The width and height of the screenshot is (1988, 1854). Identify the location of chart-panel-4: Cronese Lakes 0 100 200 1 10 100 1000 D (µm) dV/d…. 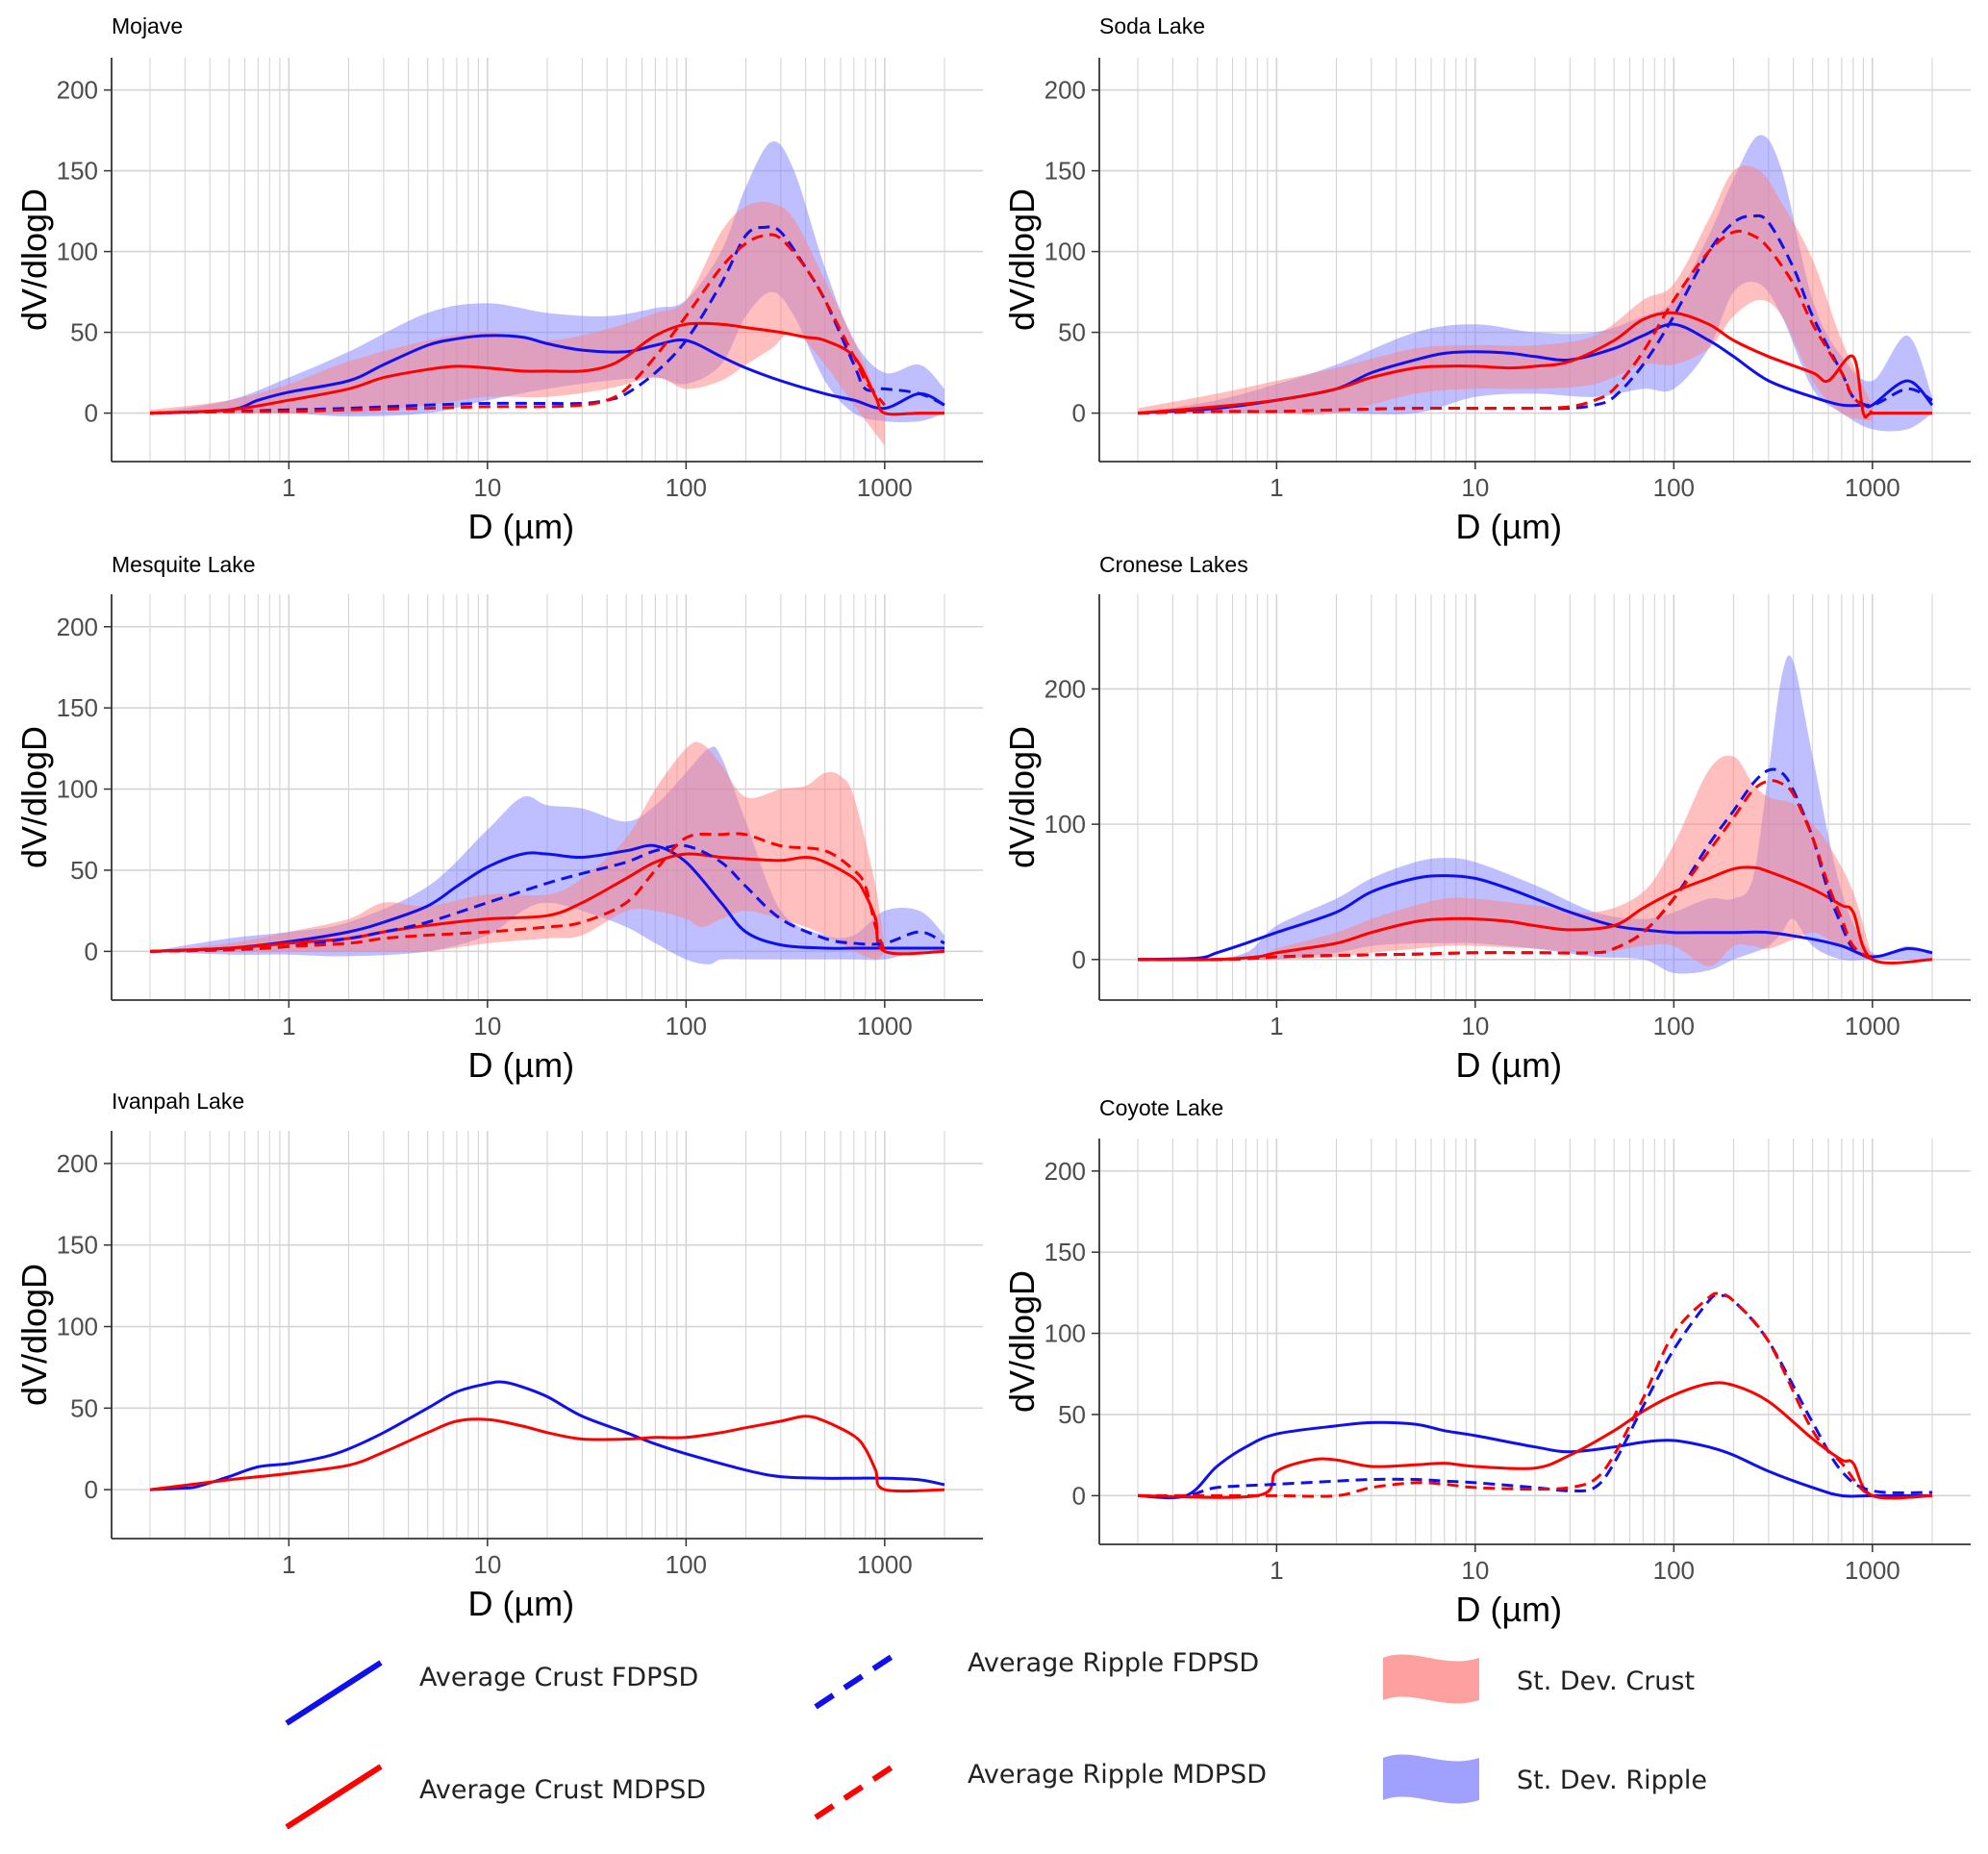
(1486, 818).